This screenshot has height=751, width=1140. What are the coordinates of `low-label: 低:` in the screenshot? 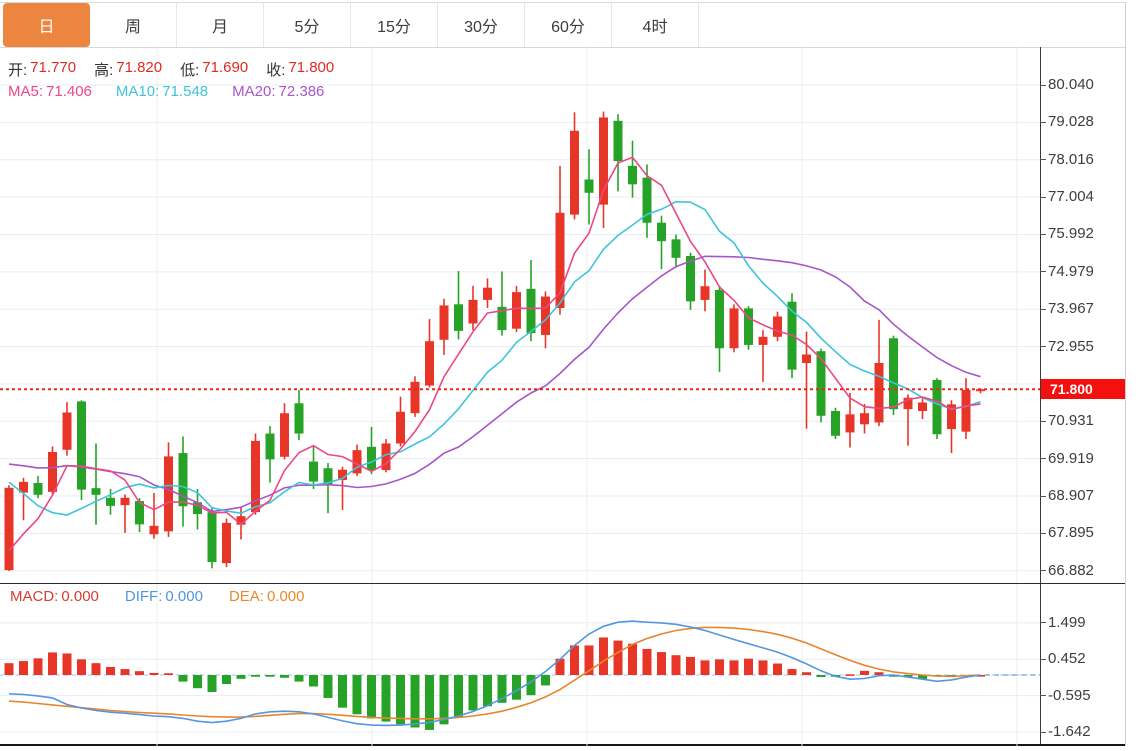 It's located at (190, 70).